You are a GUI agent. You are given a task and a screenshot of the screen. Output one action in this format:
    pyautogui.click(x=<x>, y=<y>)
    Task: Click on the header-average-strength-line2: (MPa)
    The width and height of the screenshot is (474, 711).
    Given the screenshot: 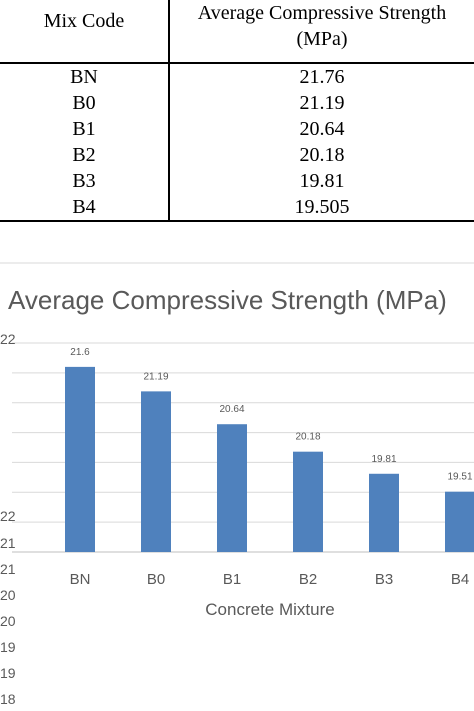 What is the action you would take?
    pyautogui.click(x=322, y=39)
    